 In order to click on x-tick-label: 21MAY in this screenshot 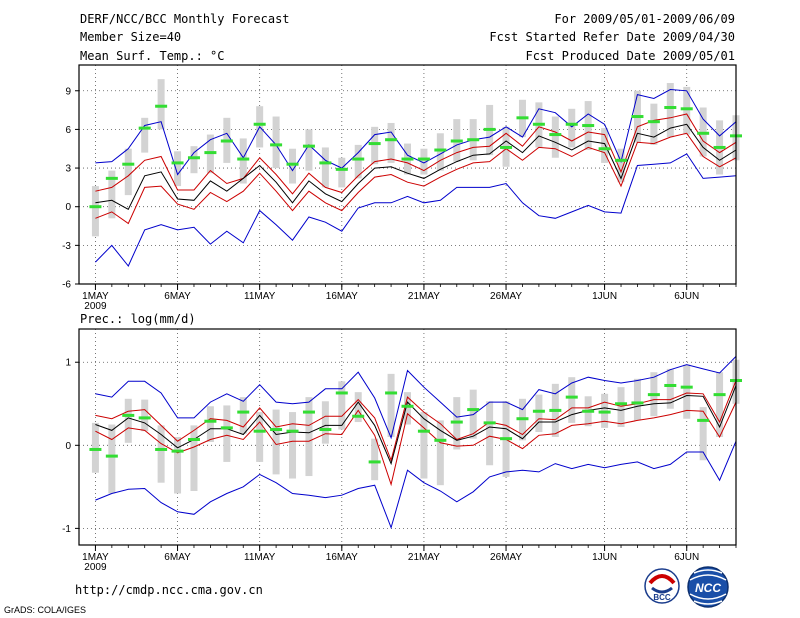, I will do `click(424, 557)`.